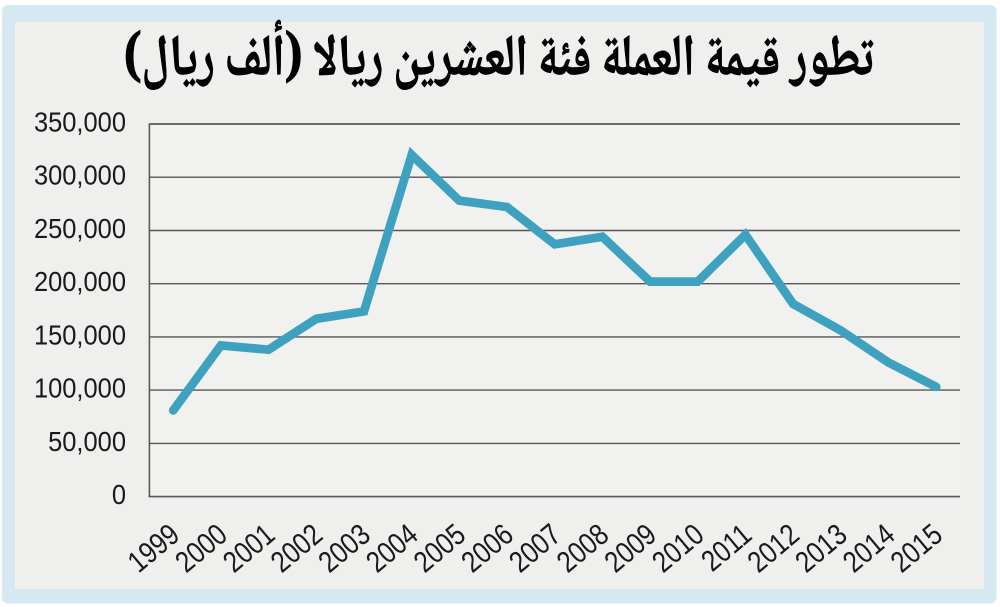 The height and width of the screenshot is (607, 1000). Describe the element at coordinates (80, 387) in the screenshot. I see `svg-text: 100,000` at that location.